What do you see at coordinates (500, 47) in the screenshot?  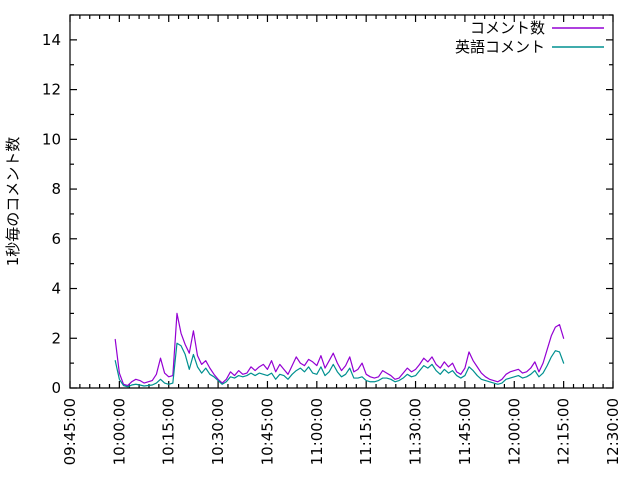 I see `legend-label-1: 英語コメント` at bounding box center [500, 47].